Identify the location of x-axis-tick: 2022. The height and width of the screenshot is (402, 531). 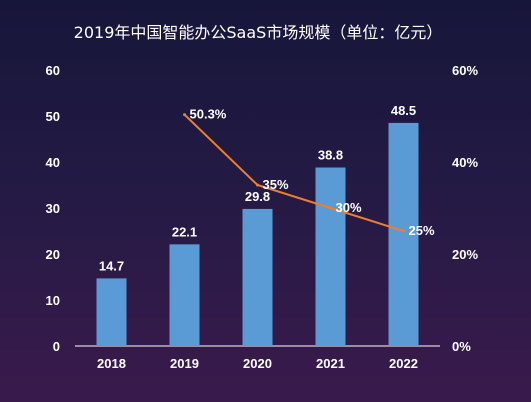
(403, 363).